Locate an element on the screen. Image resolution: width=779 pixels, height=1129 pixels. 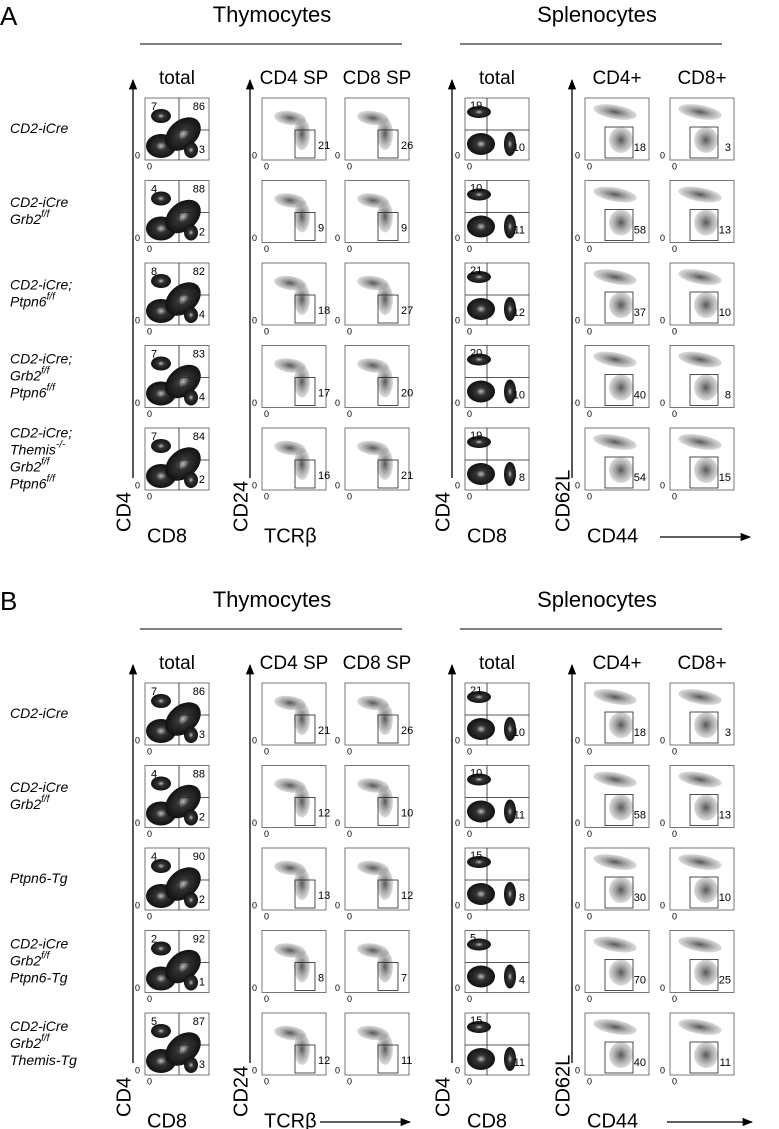
gate-percentage: 9 is located at coordinates (321, 228).